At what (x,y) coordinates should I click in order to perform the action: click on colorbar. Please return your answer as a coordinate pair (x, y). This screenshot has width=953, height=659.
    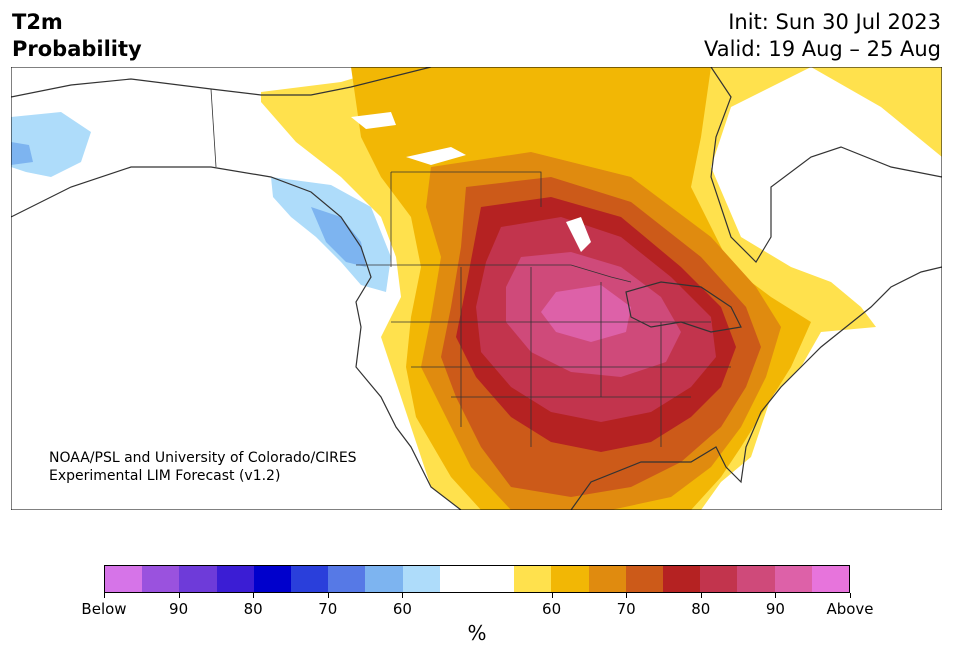
    Looking at the image, I should click on (477, 579).